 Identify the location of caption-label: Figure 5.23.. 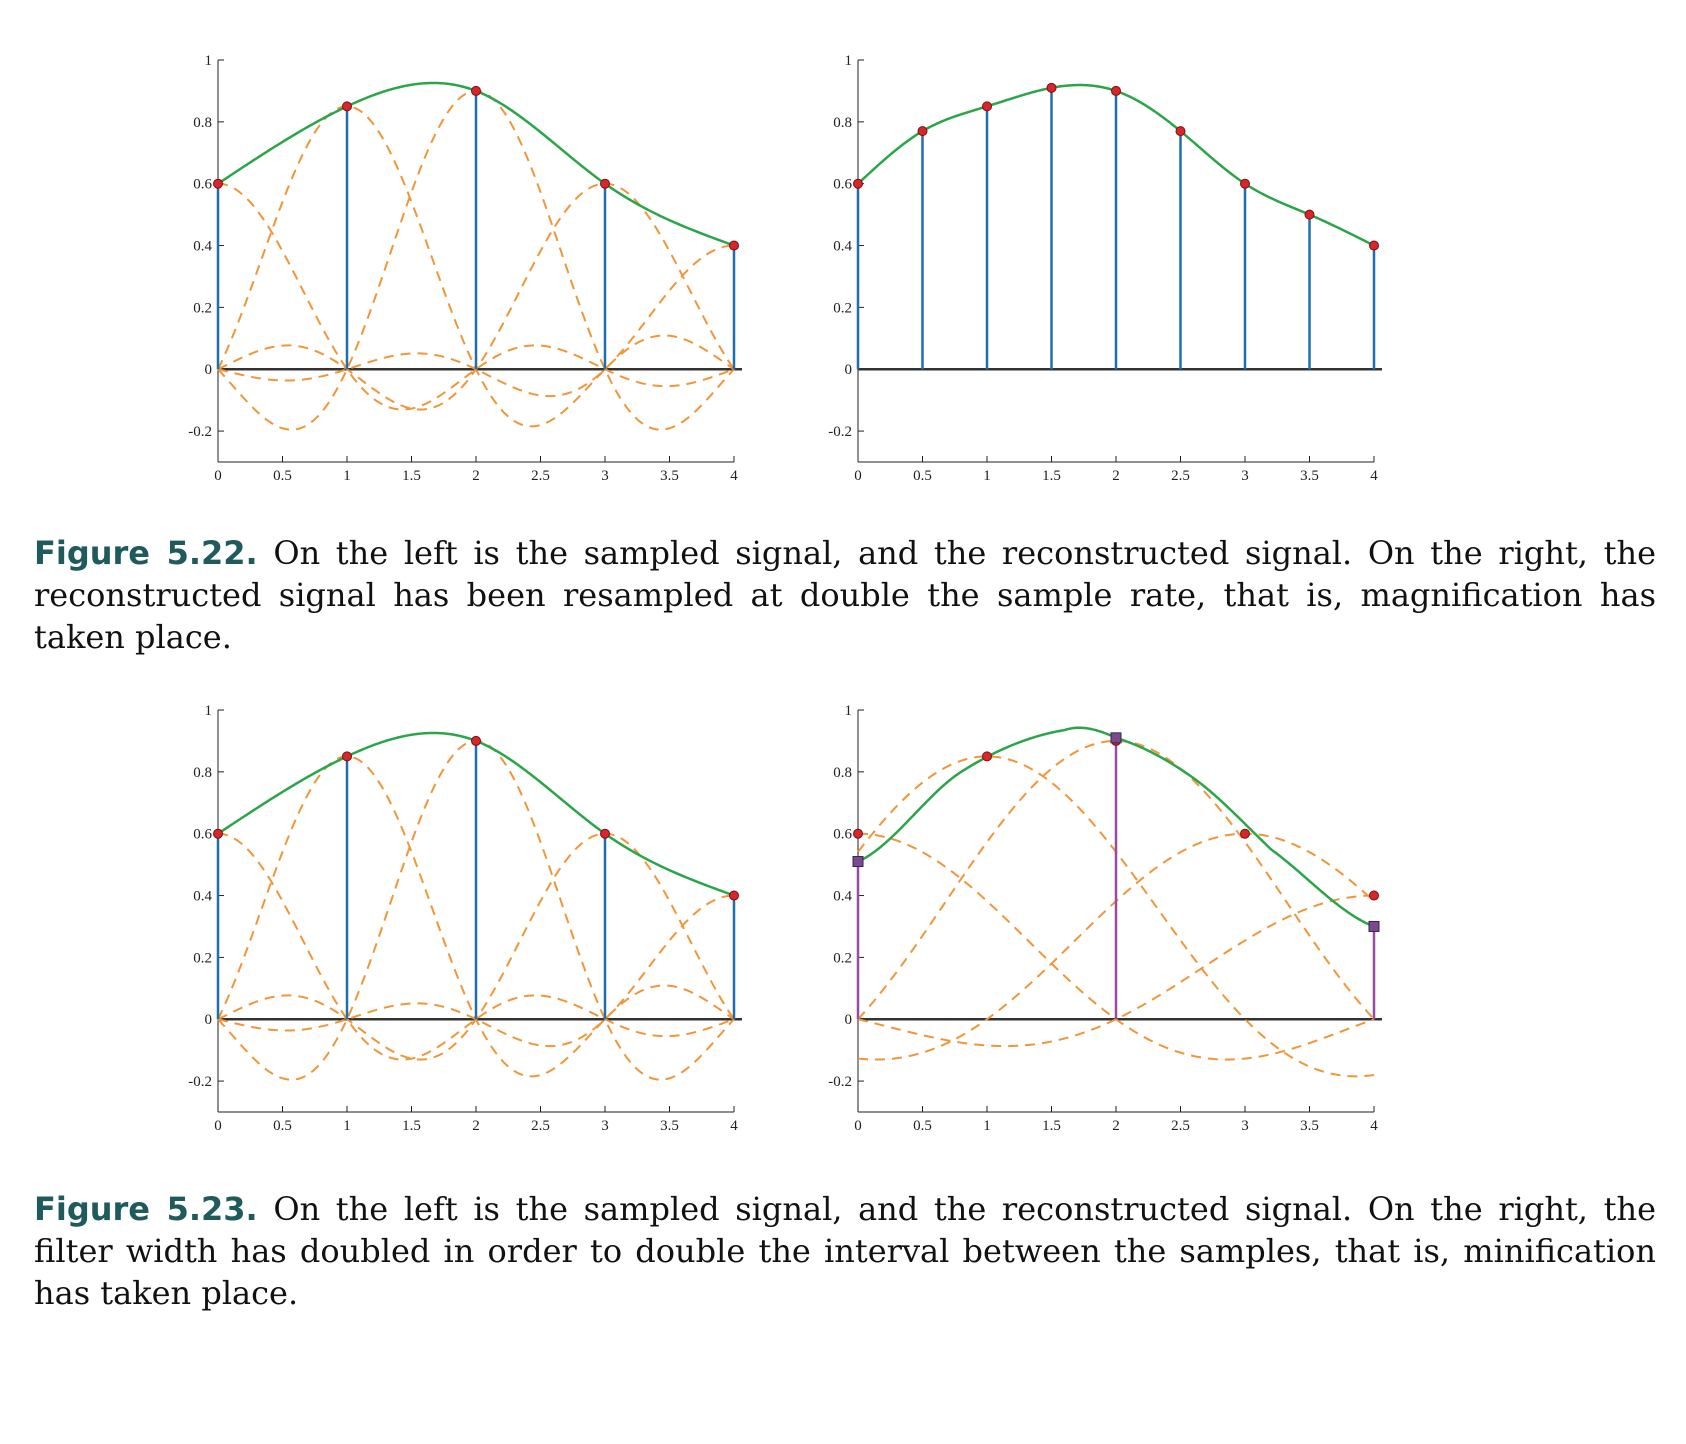
(146, 1209).